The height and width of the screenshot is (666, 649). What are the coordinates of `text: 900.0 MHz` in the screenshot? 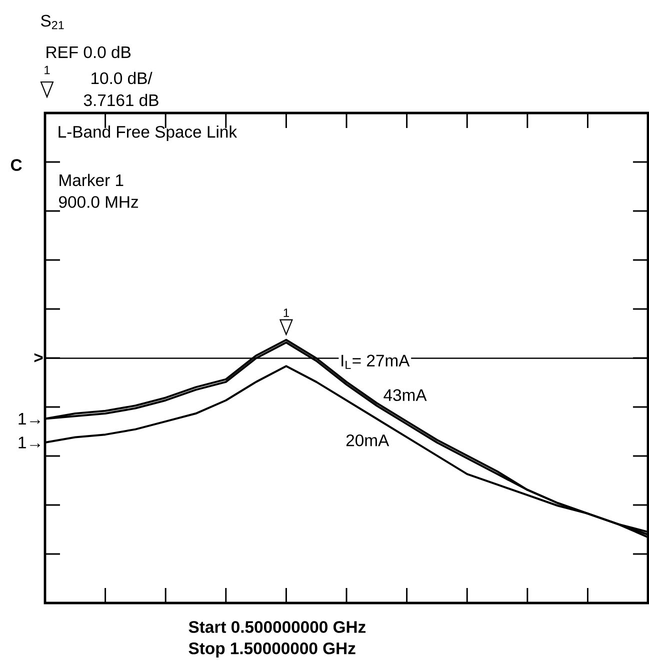 It's located at (98, 202).